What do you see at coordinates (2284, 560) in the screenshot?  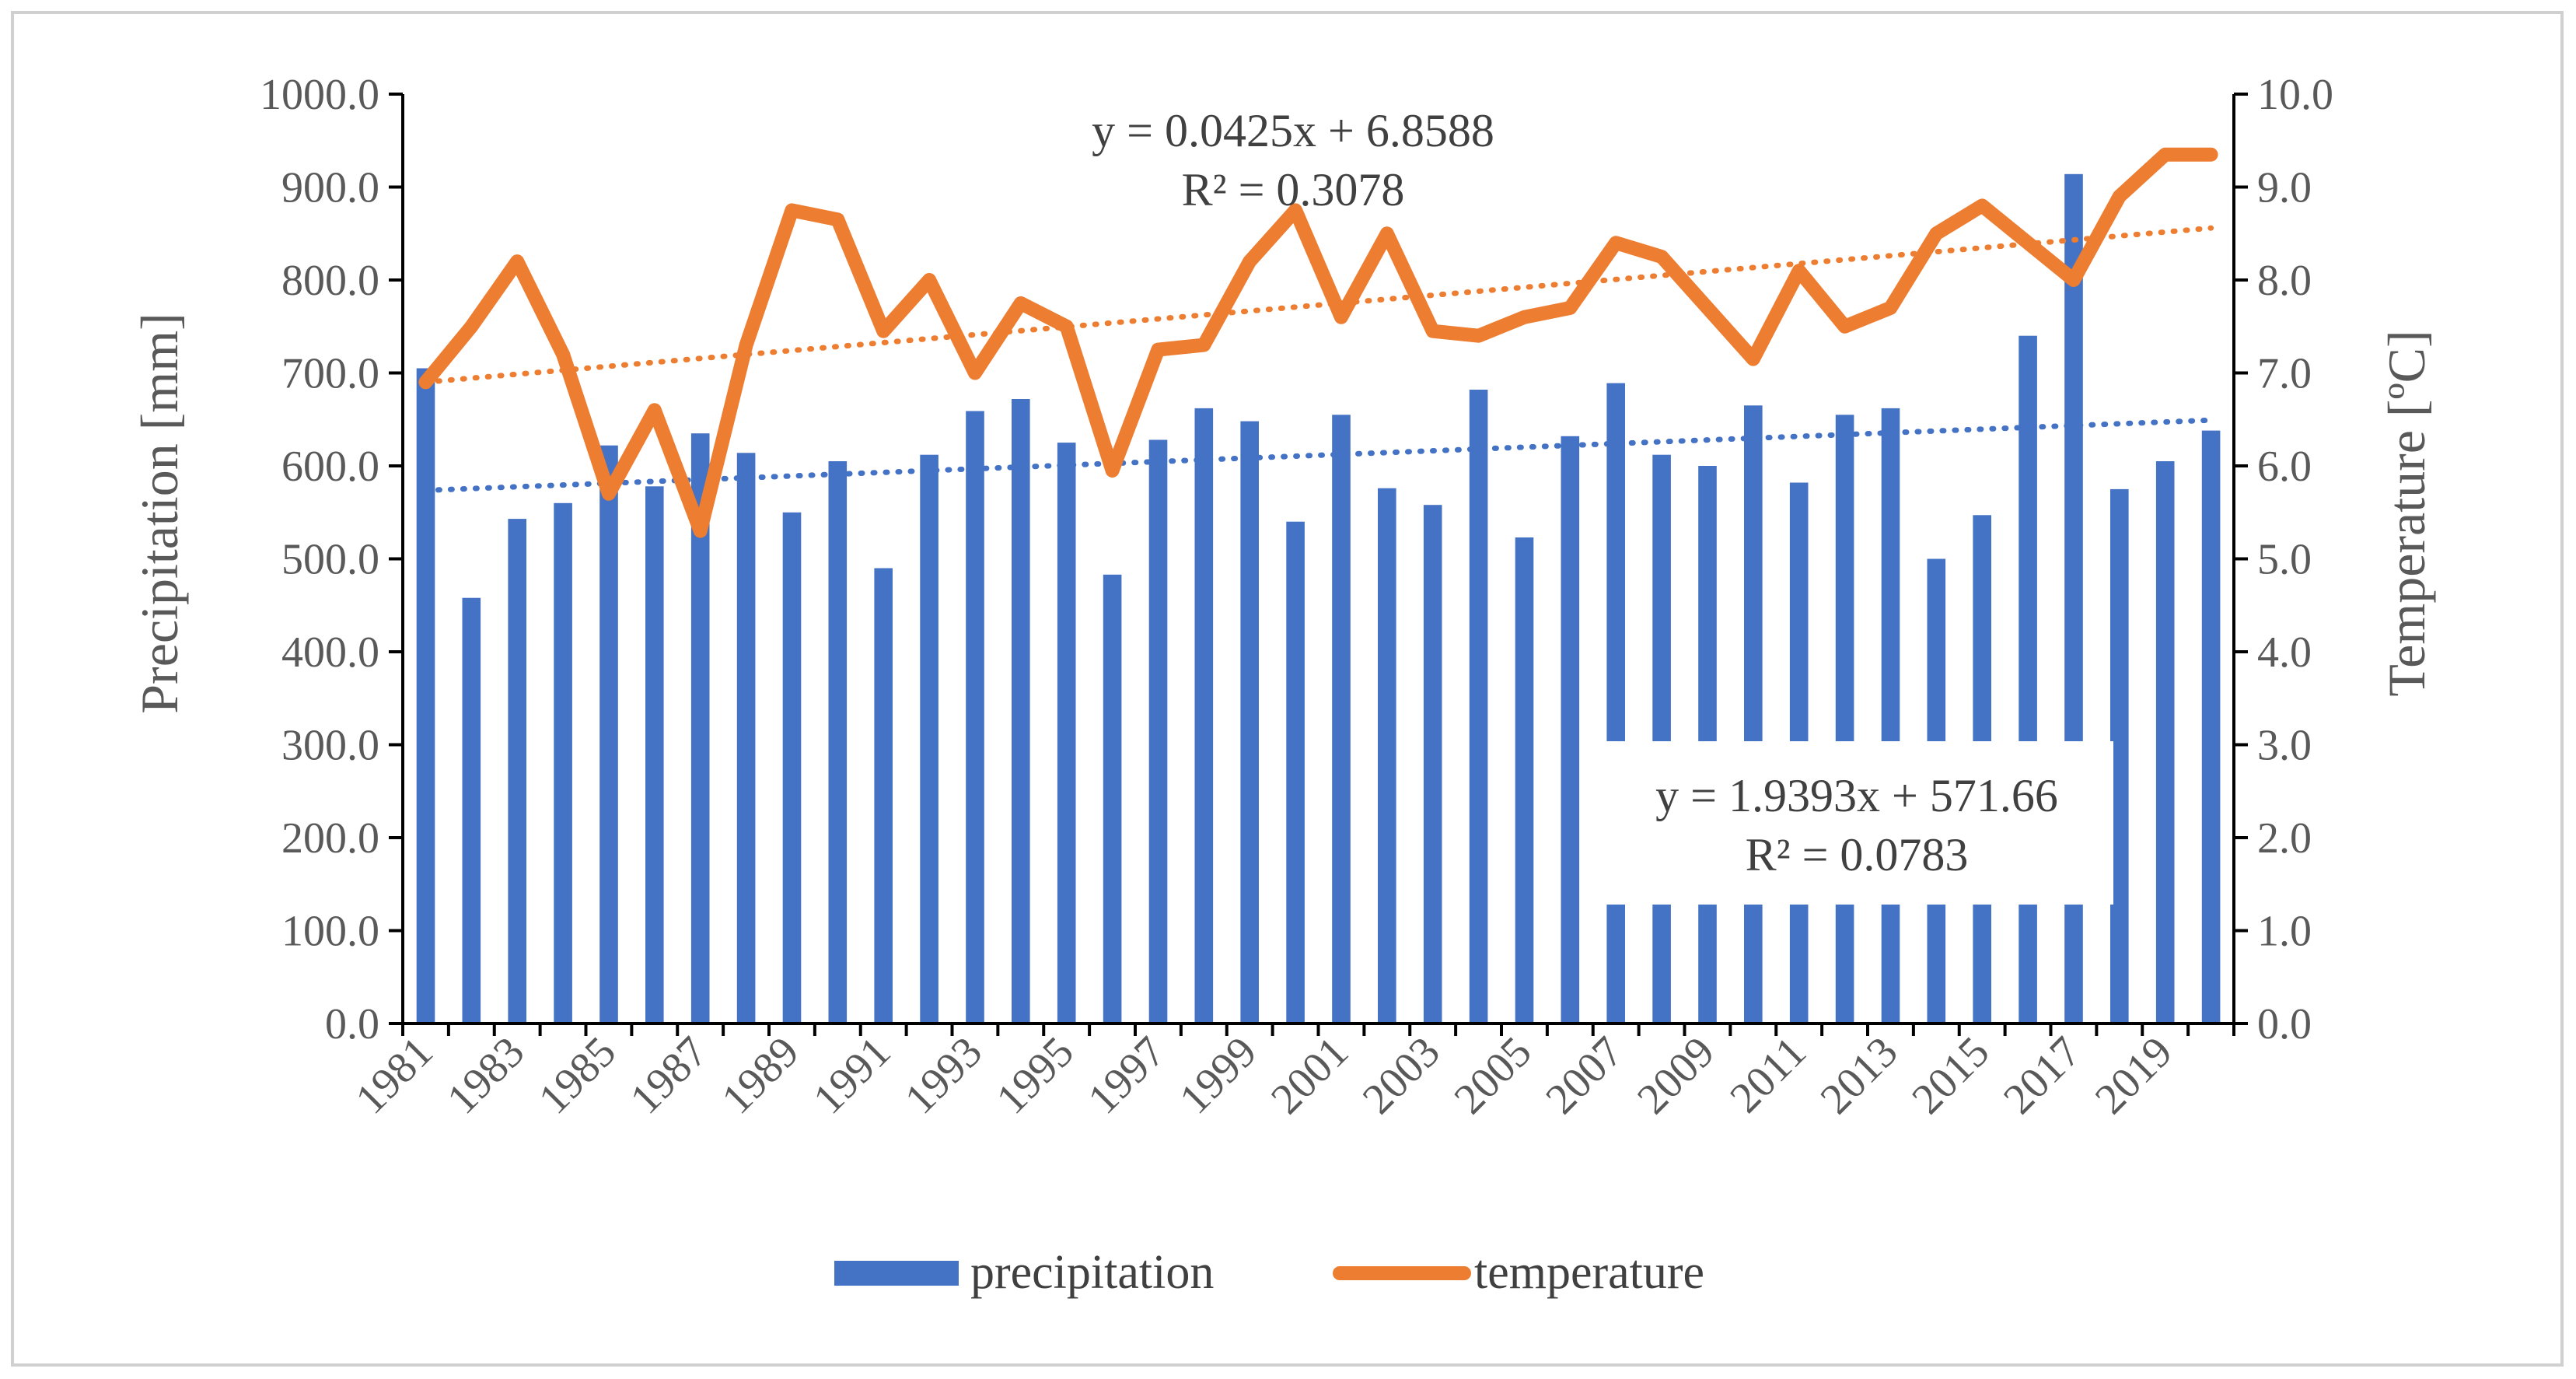 I see `y-right-tick-label: 5.0` at bounding box center [2284, 560].